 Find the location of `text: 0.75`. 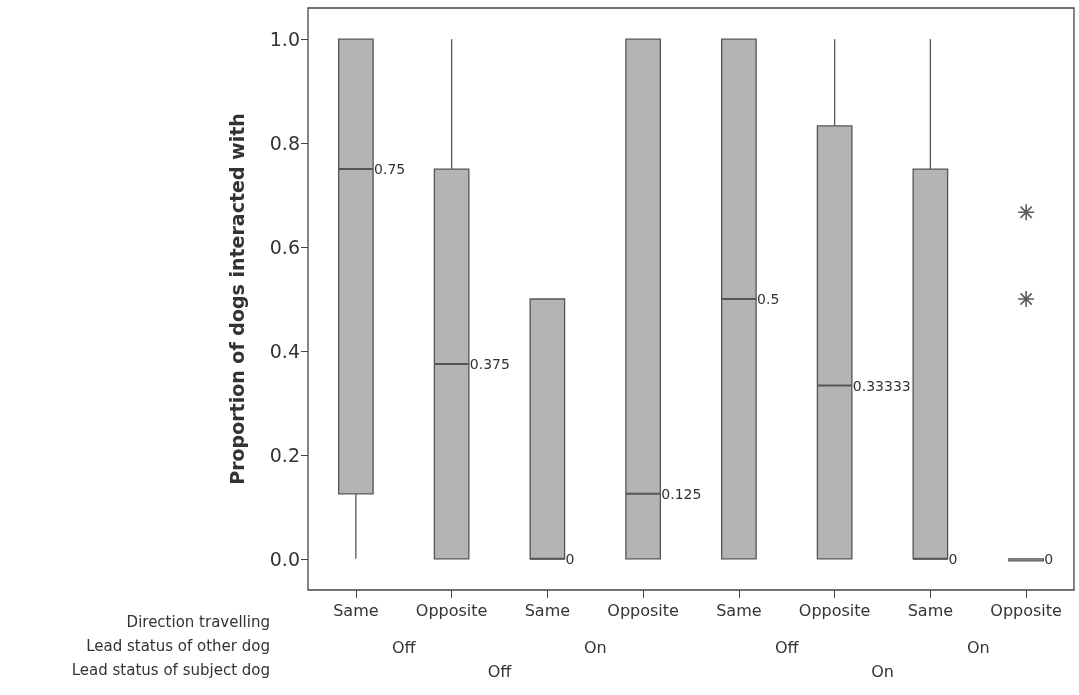

text: 0.75 is located at coordinates (390, 169).